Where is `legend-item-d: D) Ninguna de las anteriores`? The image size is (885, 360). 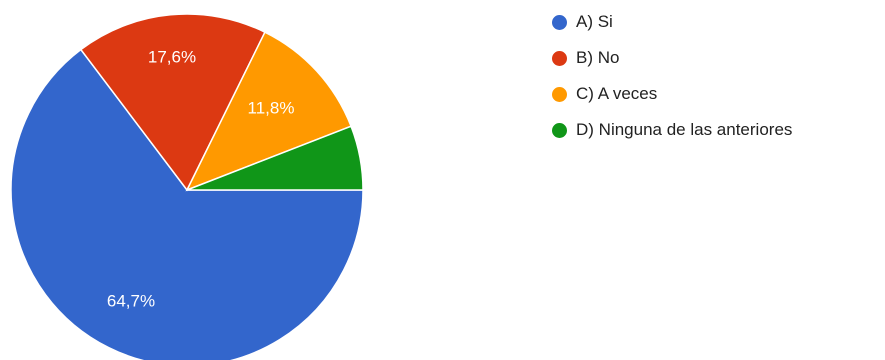 legend-item-d: D) Ninguna de las anteriores is located at coordinates (672, 130).